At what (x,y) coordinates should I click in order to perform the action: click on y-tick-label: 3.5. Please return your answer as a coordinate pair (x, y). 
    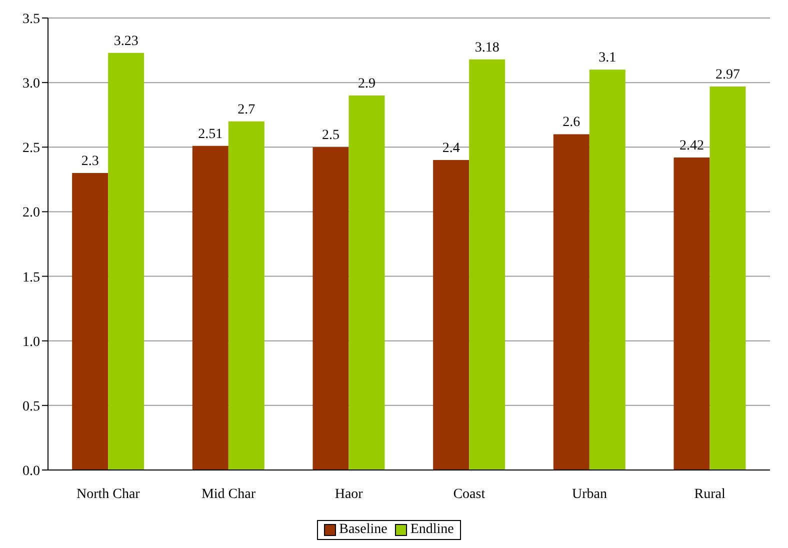
    Looking at the image, I should click on (31, 19).